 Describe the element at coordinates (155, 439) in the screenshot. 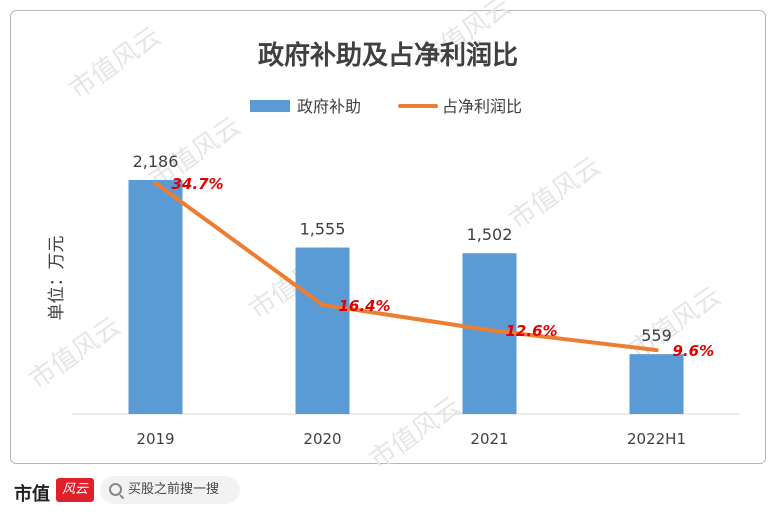

I see `x-tick-label: 2019` at that location.